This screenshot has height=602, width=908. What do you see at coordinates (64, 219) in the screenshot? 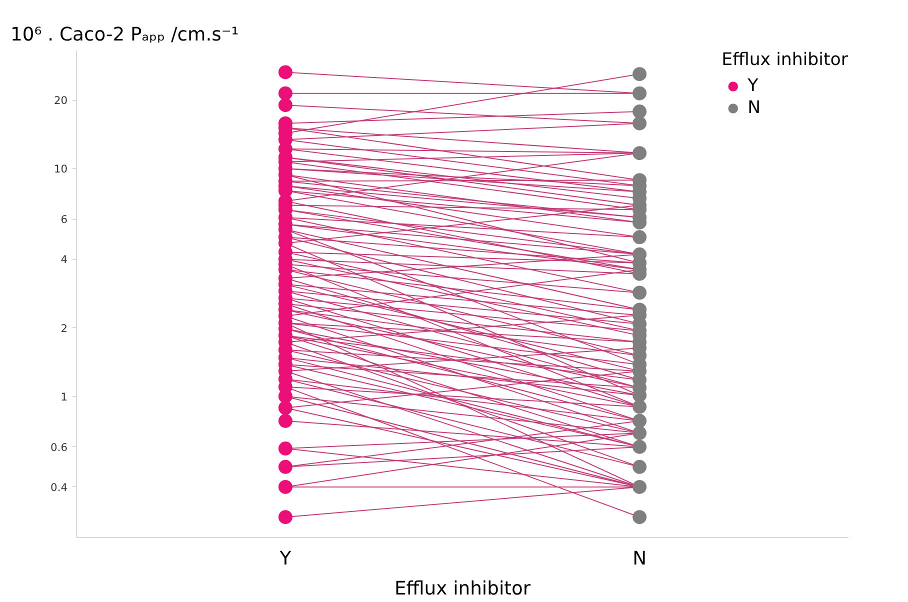
I see `y-tick-label: 6` at bounding box center [64, 219].